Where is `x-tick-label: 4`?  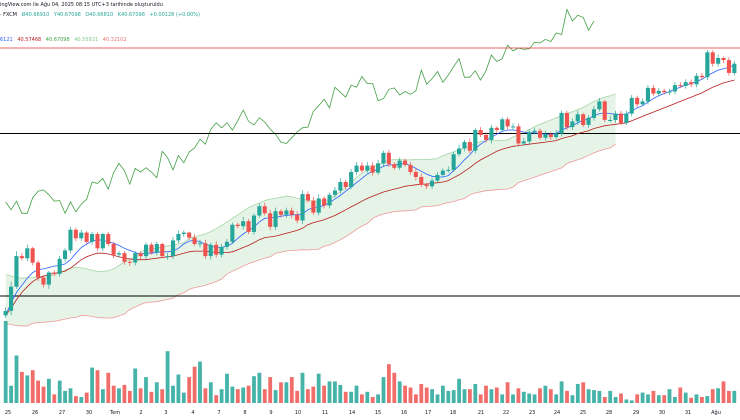 x-tick-label: 4 is located at coordinates (192, 413).